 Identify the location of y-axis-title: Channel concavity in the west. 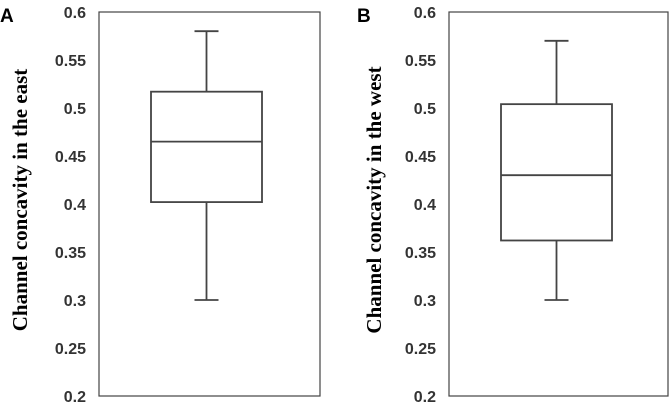
(374, 199).